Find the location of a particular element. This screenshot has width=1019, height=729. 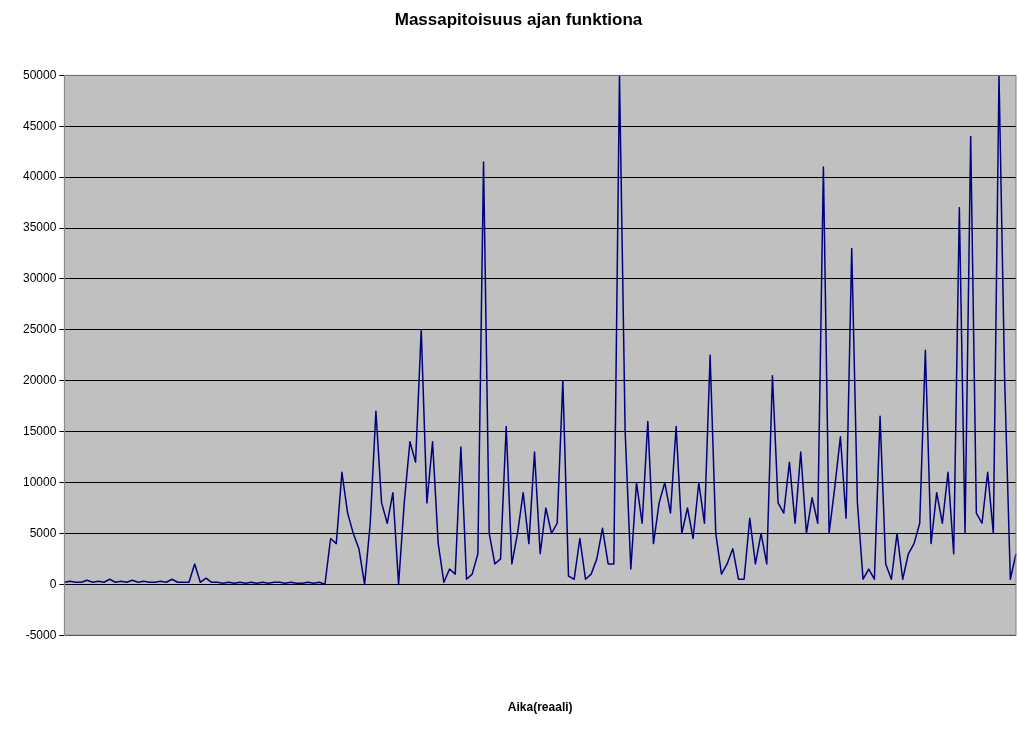

y-tick-label: 25000 is located at coordinates (39, 329).